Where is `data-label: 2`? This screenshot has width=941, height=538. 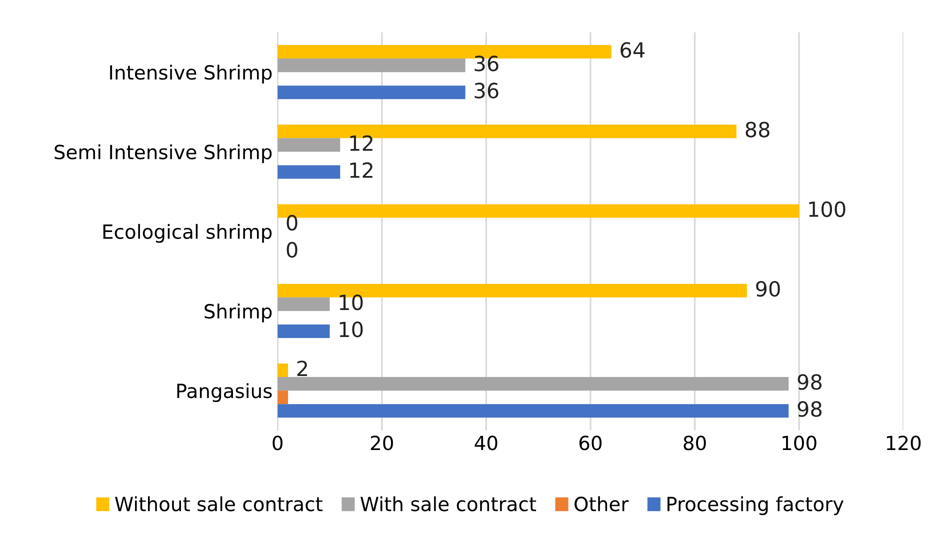 data-label: 2 is located at coordinates (302, 368).